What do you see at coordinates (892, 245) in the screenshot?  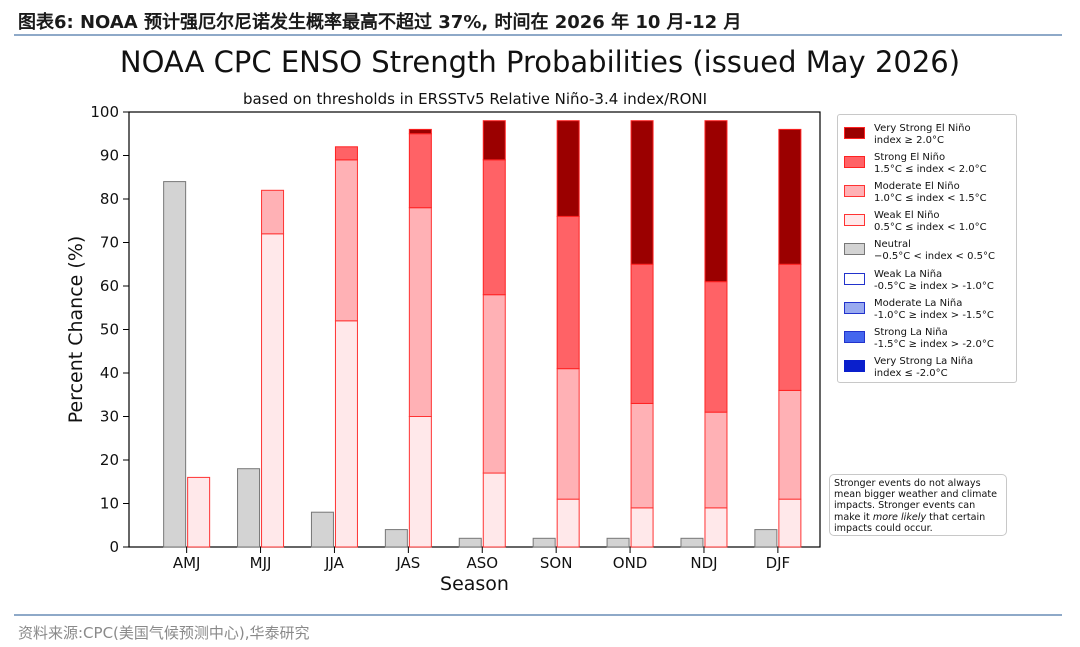 I see `legend-label-name: Neutral` at bounding box center [892, 245].